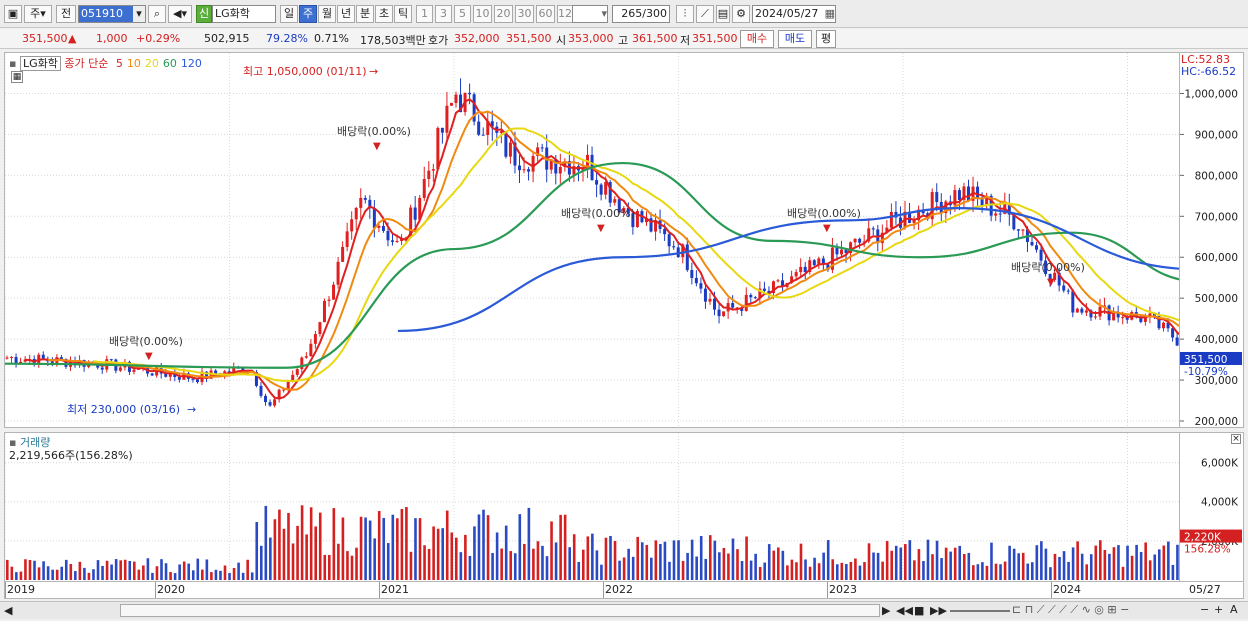 The image size is (1248, 621). Describe the element at coordinates (157, 14) in the screenshot. I see `search-icon: ⌕` at that location.